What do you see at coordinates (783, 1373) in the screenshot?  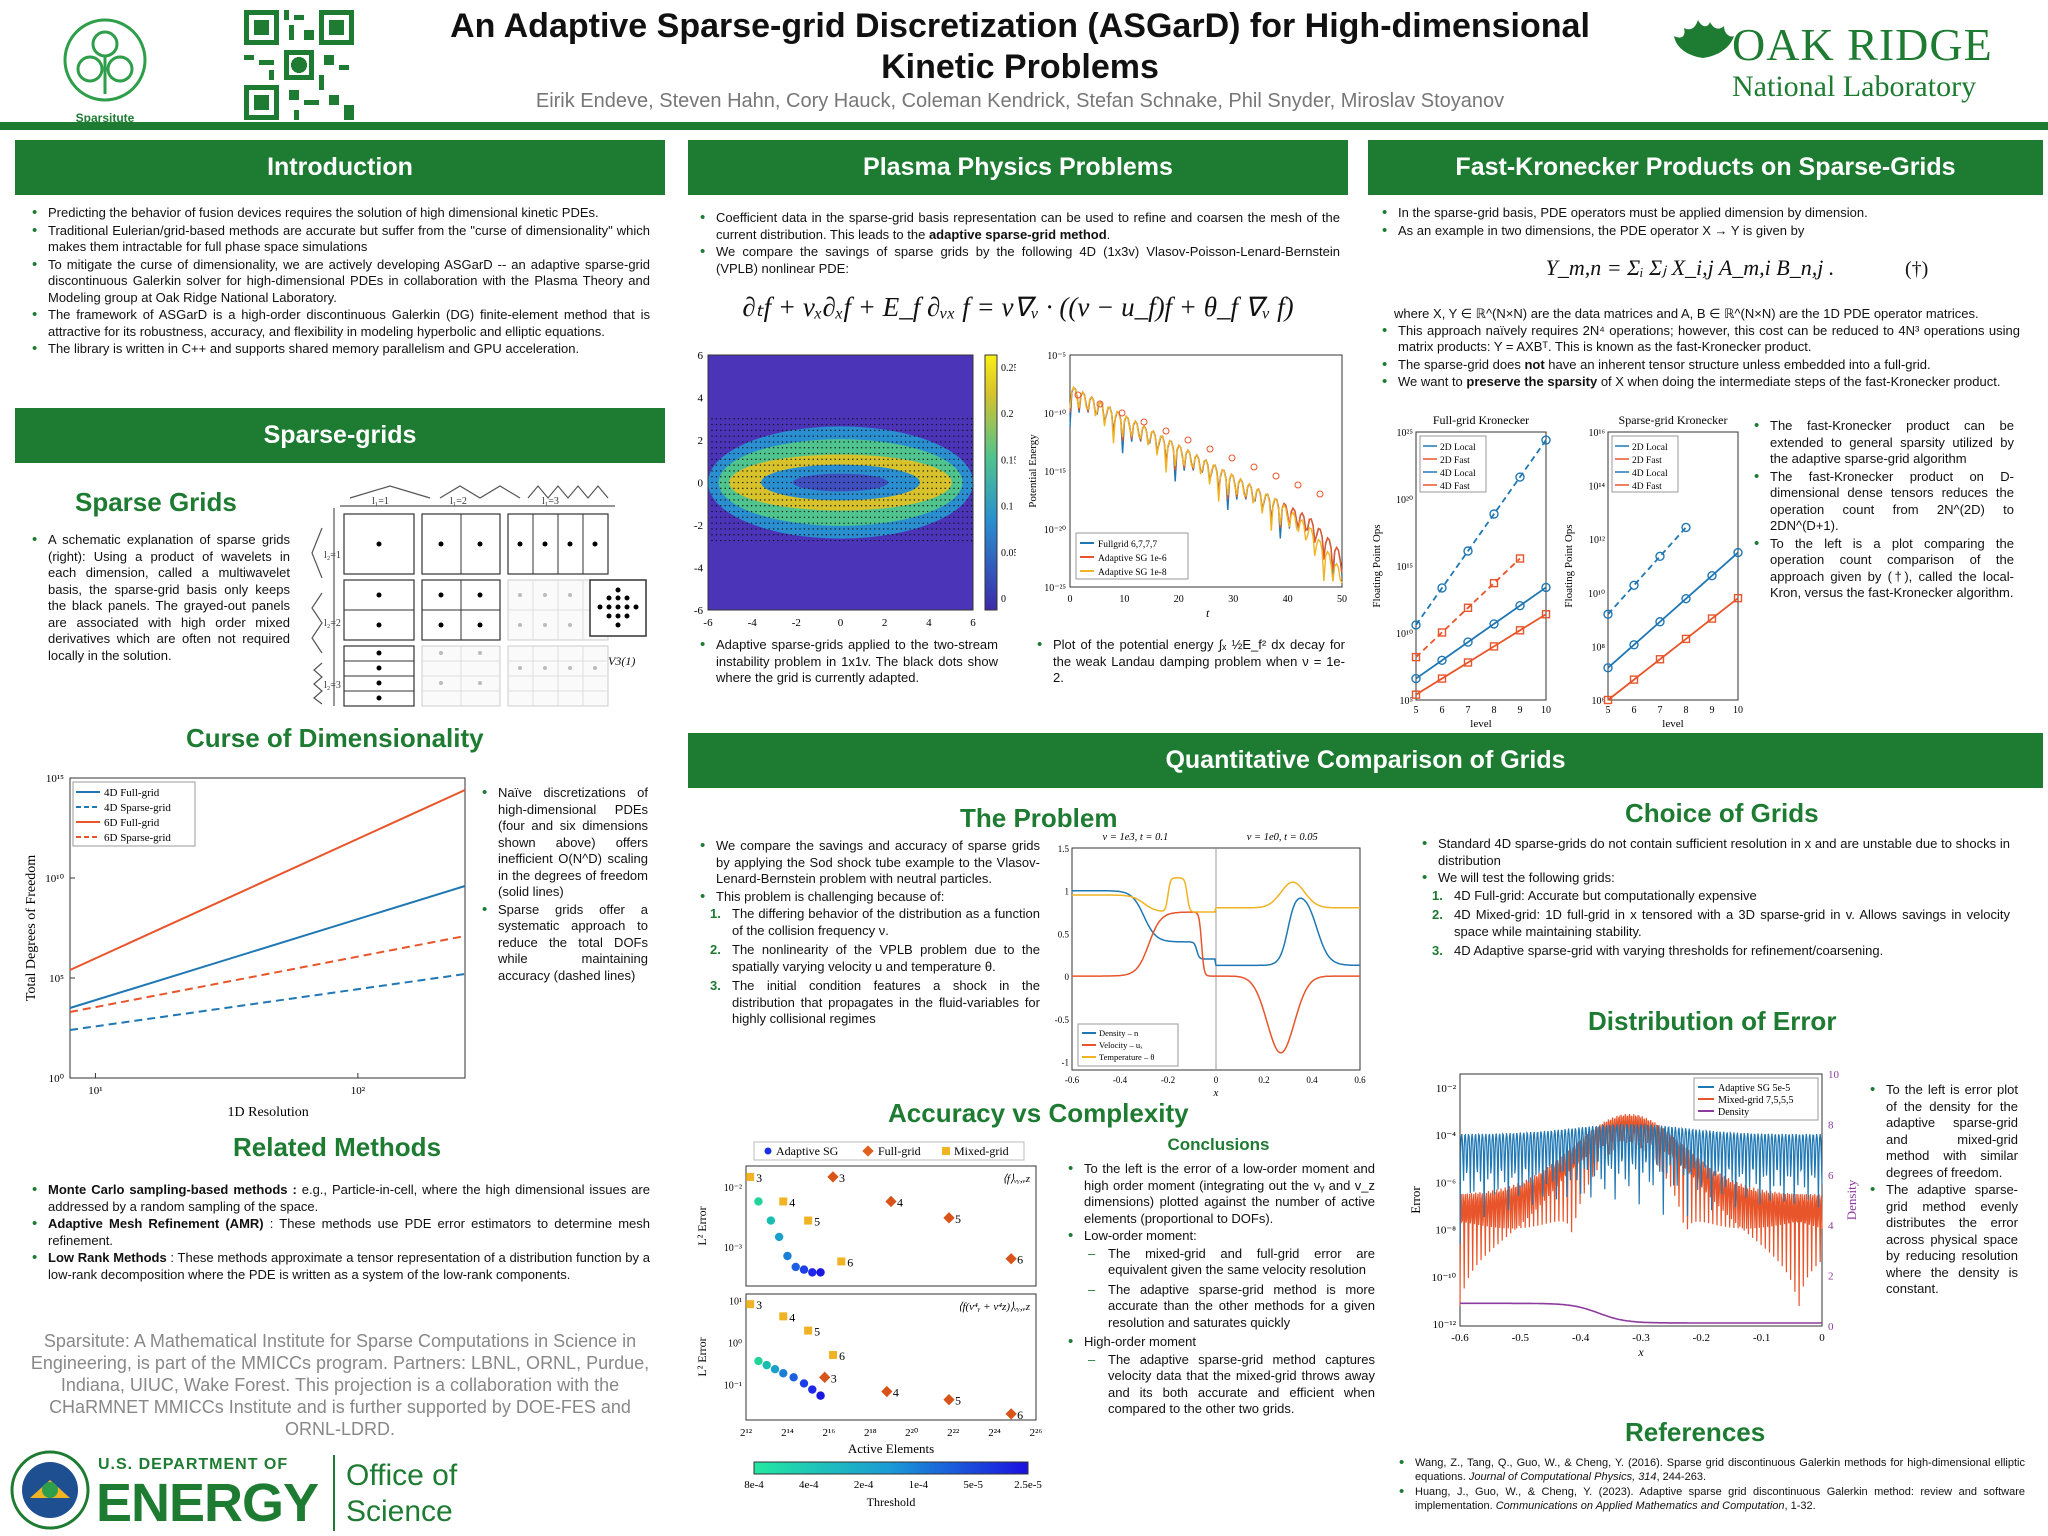 I see `adaptive-point` at bounding box center [783, 1373].